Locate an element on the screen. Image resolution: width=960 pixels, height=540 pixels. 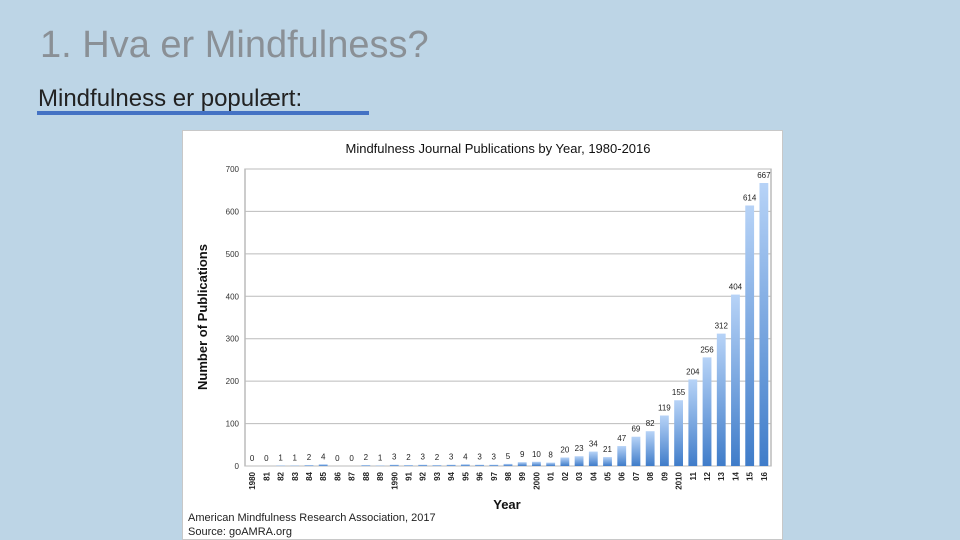
y-tick-label: 0 is located at coordinates (237, 466).